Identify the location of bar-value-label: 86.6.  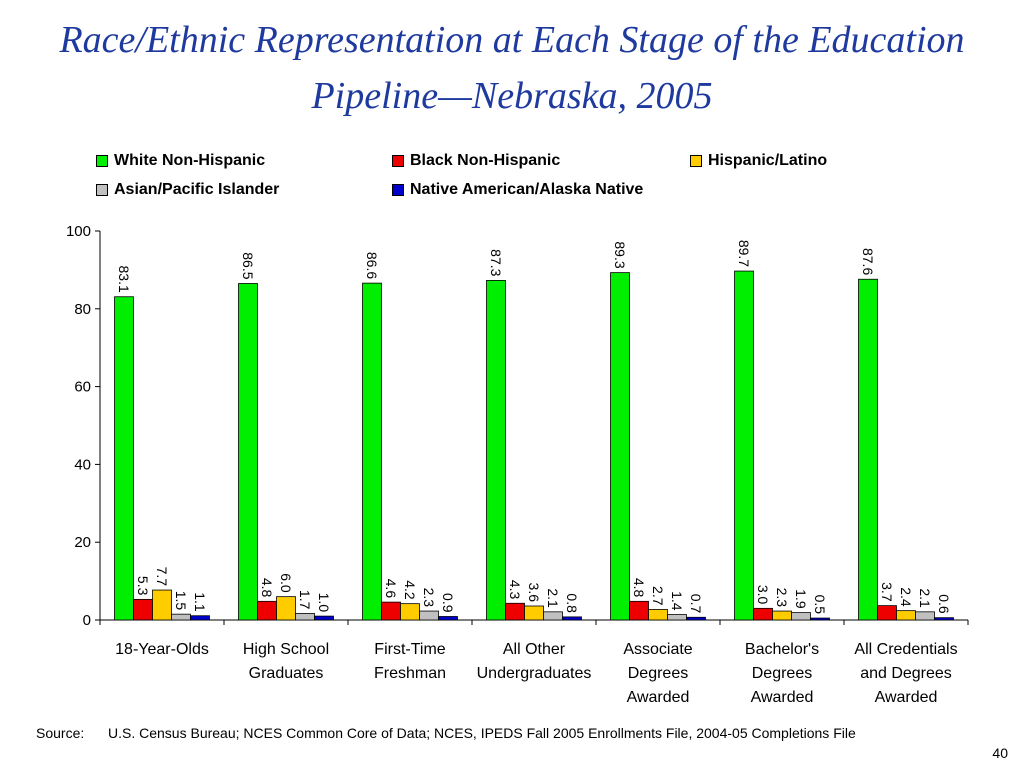
(372, 265).